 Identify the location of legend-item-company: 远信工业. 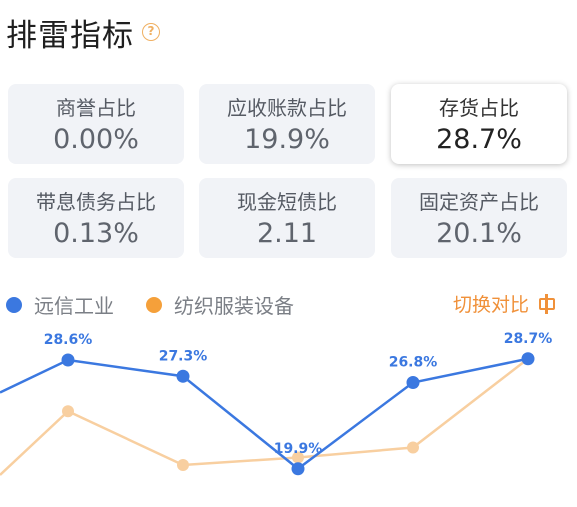
(60, 304).